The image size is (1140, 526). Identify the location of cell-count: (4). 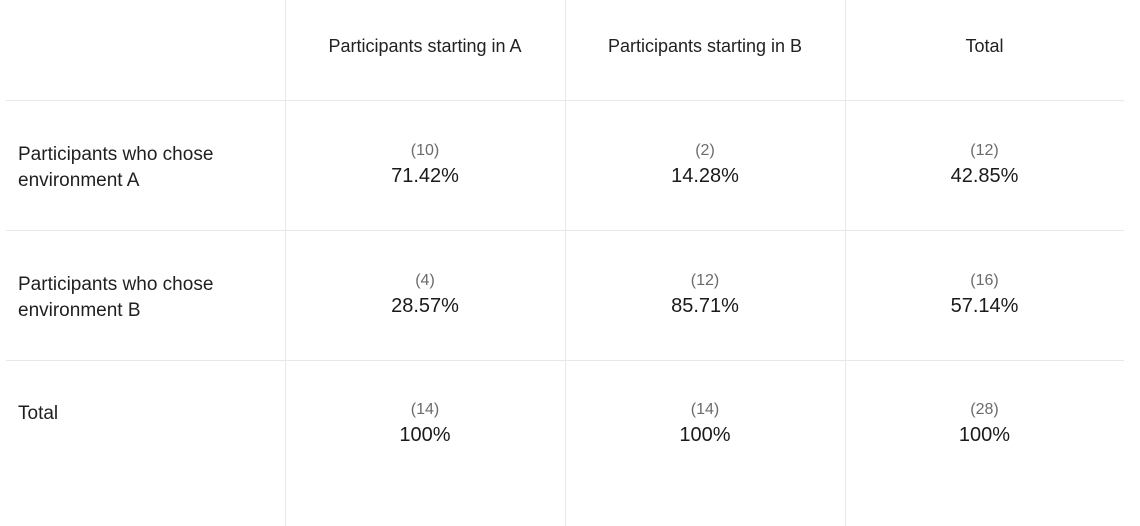
(425, 280).